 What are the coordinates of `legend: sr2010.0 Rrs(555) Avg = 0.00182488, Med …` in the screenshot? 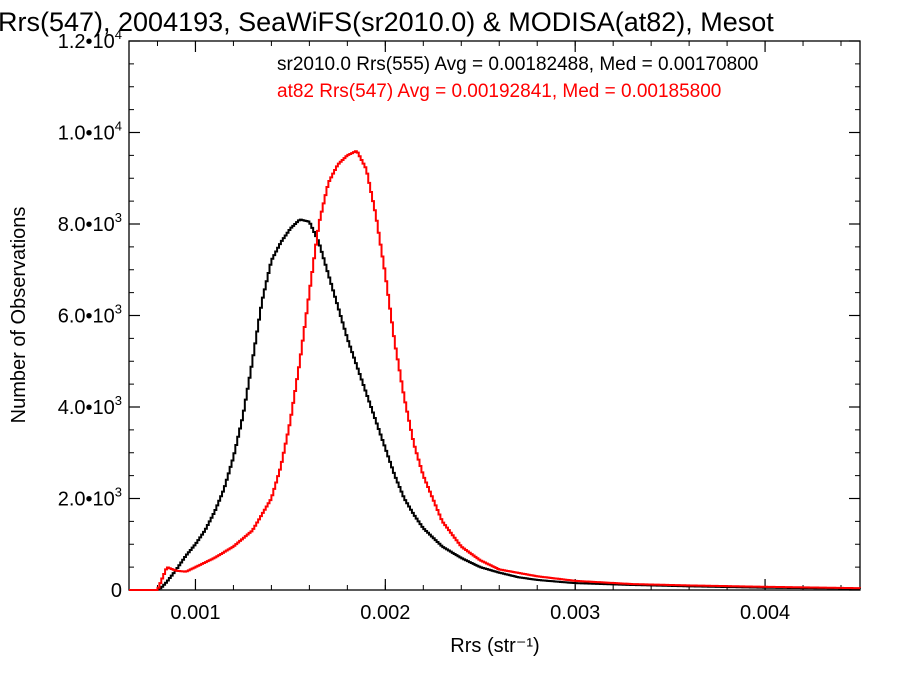 It's located at (517, 78).